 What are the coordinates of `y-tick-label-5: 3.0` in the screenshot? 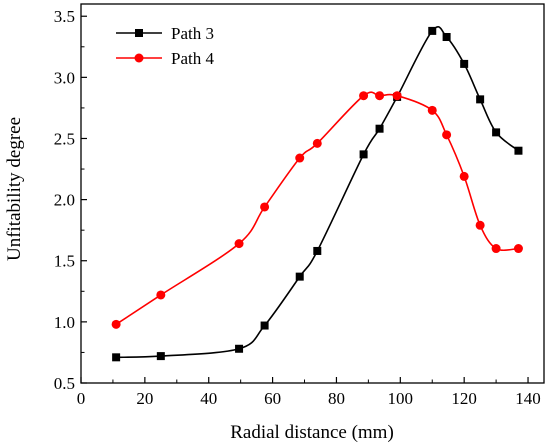 It's located at (64, 77).